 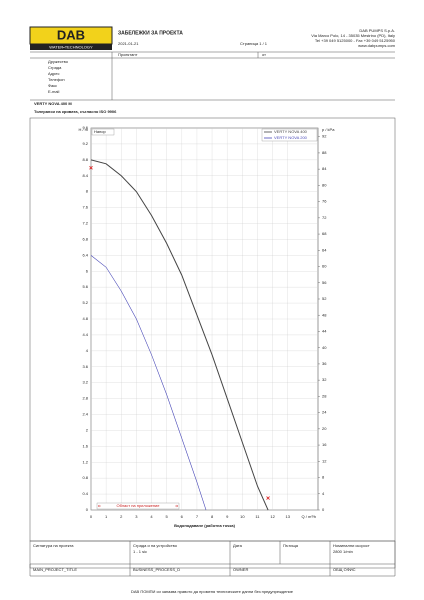 What do you see at coordinates (136, 516) in the screenshot?
I see `x-tick-label: 3` at bounding box center [136, 516].